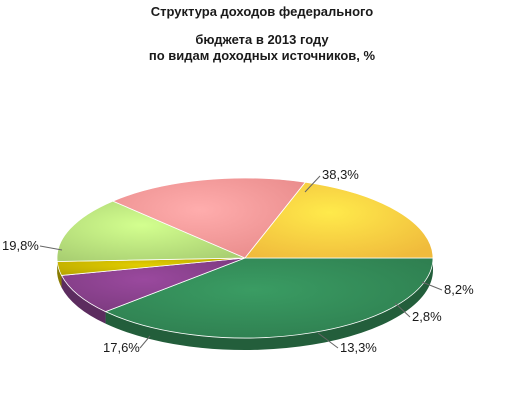 This screenshot has width=524, height=417. I want to click on chart-title-line-2: бюджета в 2013 году, so click(262, 39).